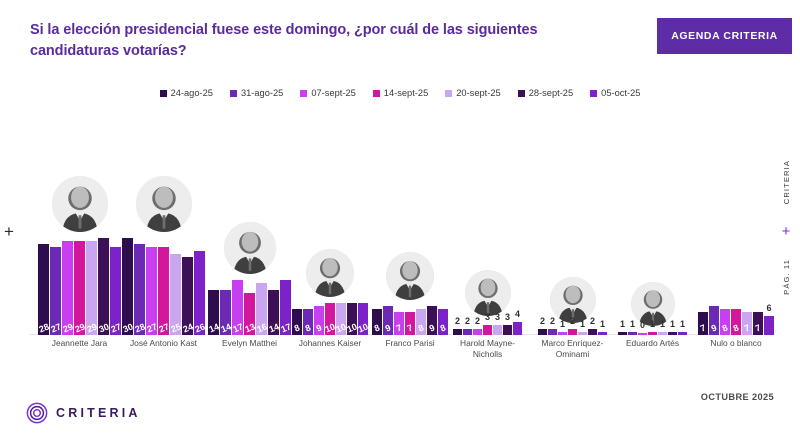  I want to click on legend-item-6: 05-oct-25, so click(615, 93).